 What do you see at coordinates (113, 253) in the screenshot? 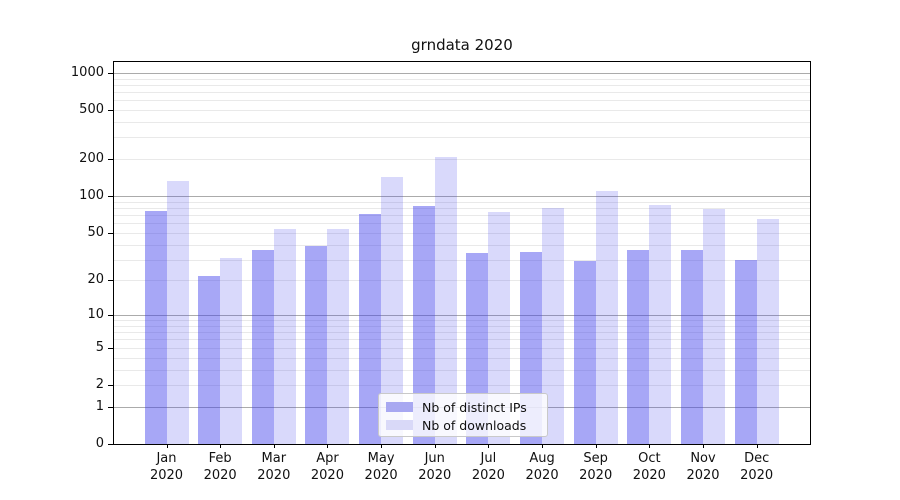
I see `spine-left` at bounding box center [113, 253].